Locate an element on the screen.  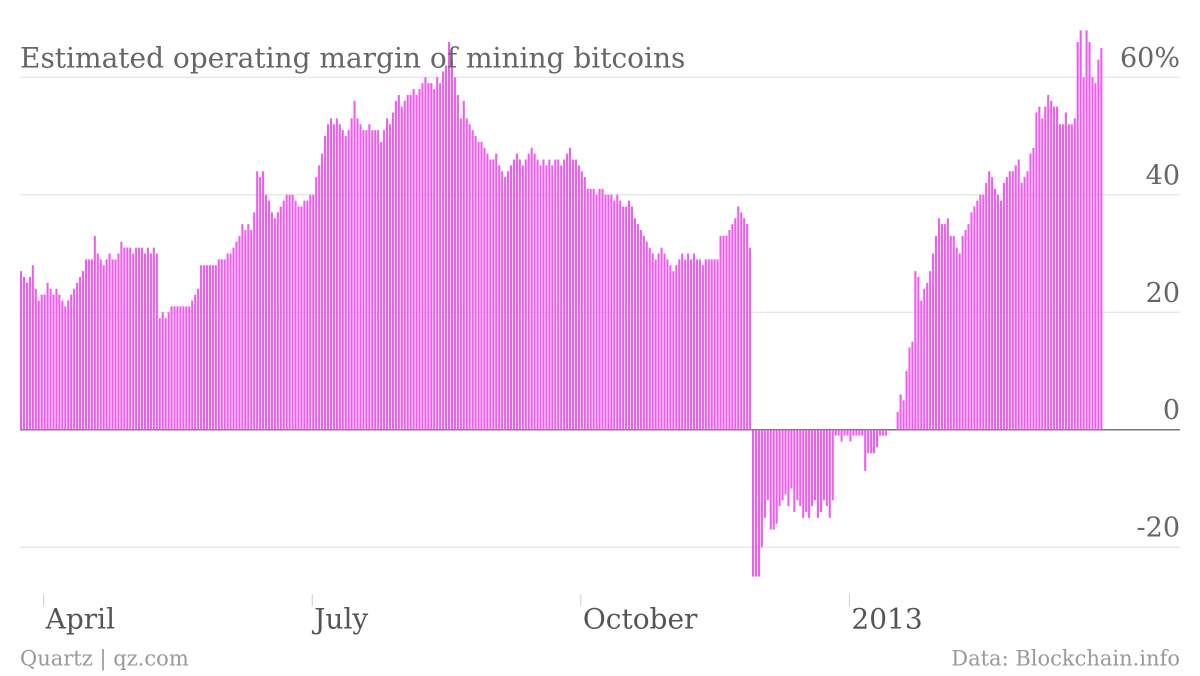
x-tick-label: July is located at coordinates (339, 619).